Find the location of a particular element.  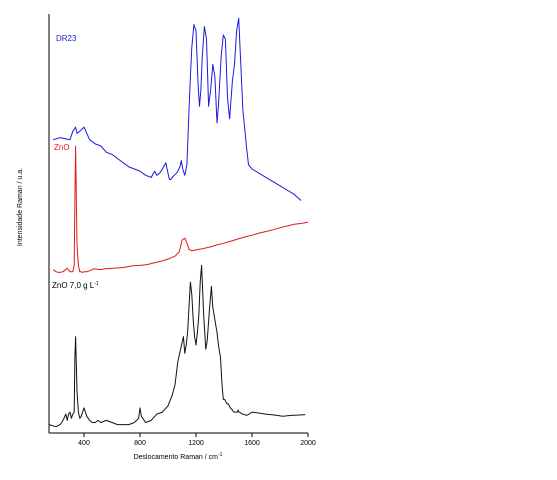

x-tick-label: 1600 is located at coordinates (252, 443).